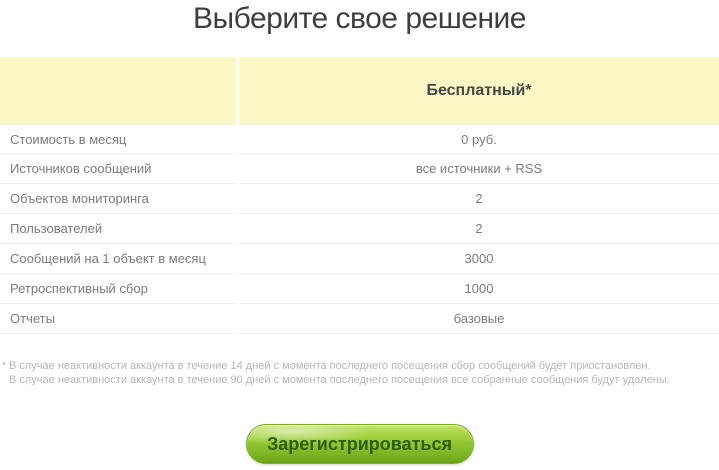 Image resolution: width=719 pixels, height=470 pixels. What do you see at coordinates (118, 199) in the screenshot?
I see `feature-label: Объектов мониторинга` at bounding box center [118, 199].